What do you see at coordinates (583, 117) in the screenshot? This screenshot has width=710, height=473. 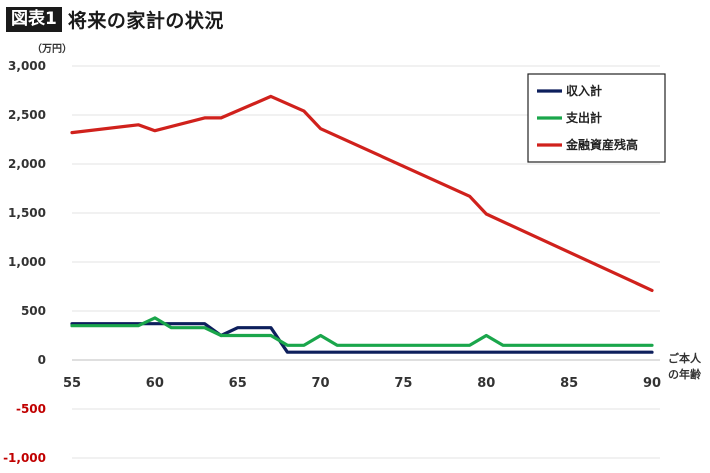 I see `legend-label: 支出計` at bounding box center [583, 117].